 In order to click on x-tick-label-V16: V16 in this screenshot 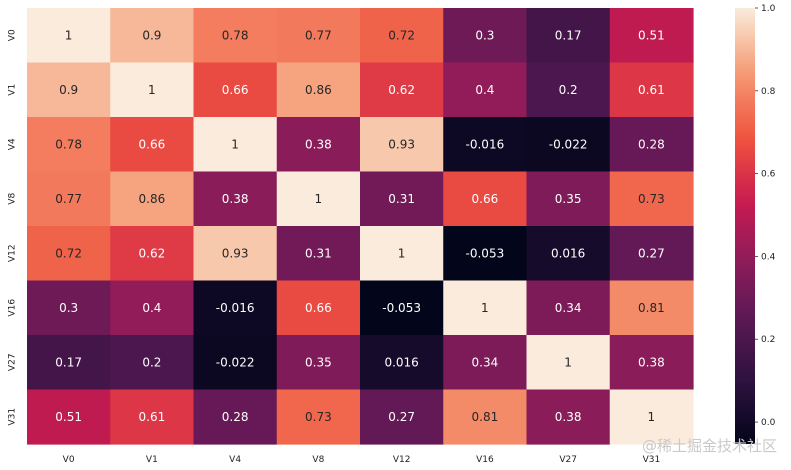, I will do `click(485, 460)`.